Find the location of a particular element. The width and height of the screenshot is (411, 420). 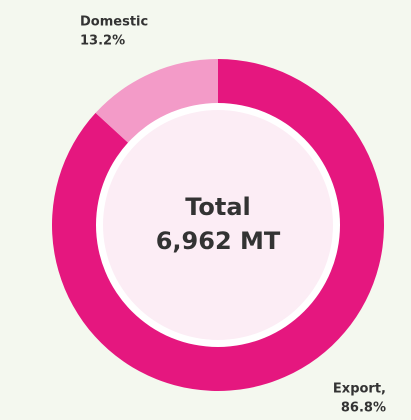

slice-value-label: 13.2% is located at coordinates (102, 41).